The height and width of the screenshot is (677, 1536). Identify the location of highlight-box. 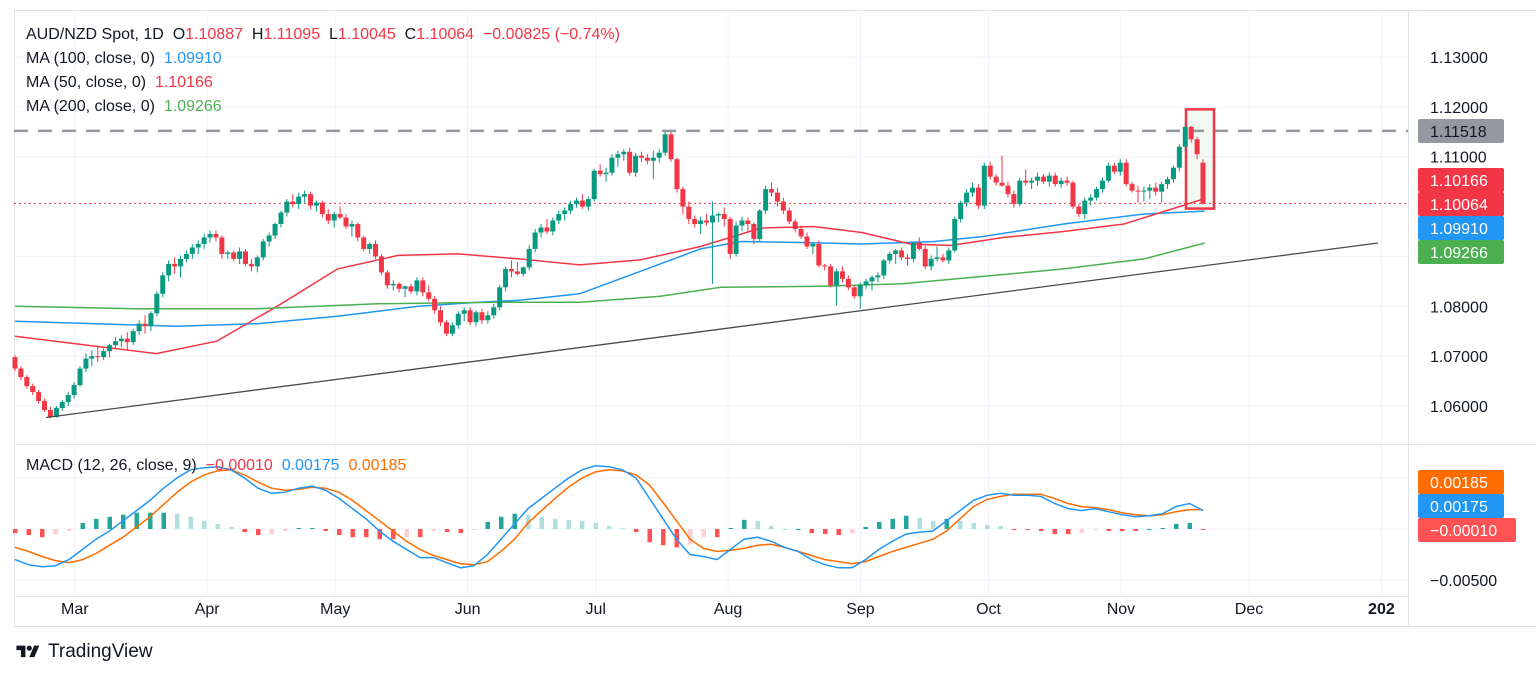
(1200, 159).